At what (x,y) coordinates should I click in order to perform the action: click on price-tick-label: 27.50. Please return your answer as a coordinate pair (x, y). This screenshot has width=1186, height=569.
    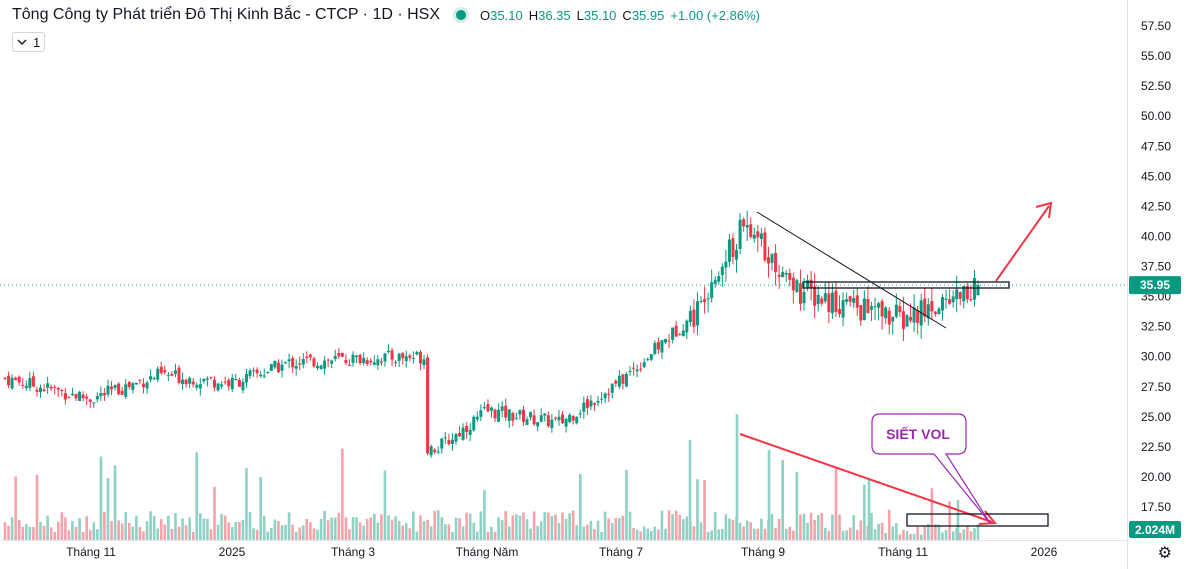
    Looking at the image, I should click on (1156, 387).